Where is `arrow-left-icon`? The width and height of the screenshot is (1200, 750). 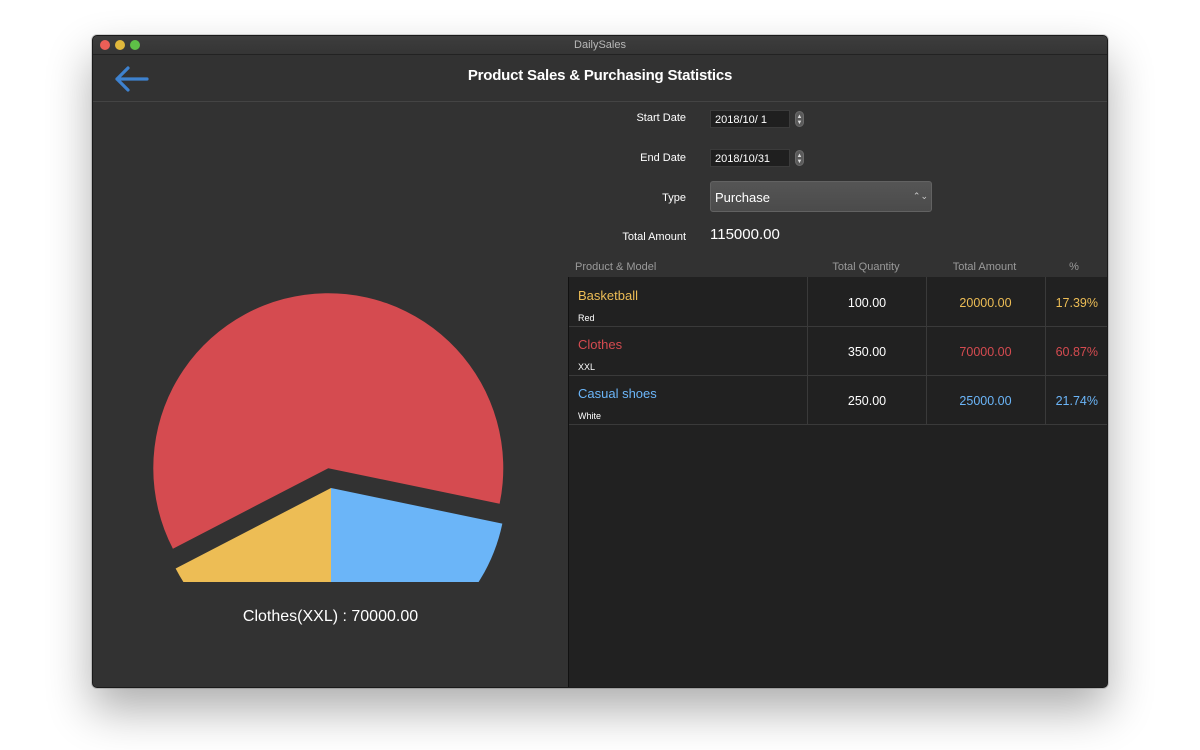 arrow-left-icon is located at coordinates (132, 79).